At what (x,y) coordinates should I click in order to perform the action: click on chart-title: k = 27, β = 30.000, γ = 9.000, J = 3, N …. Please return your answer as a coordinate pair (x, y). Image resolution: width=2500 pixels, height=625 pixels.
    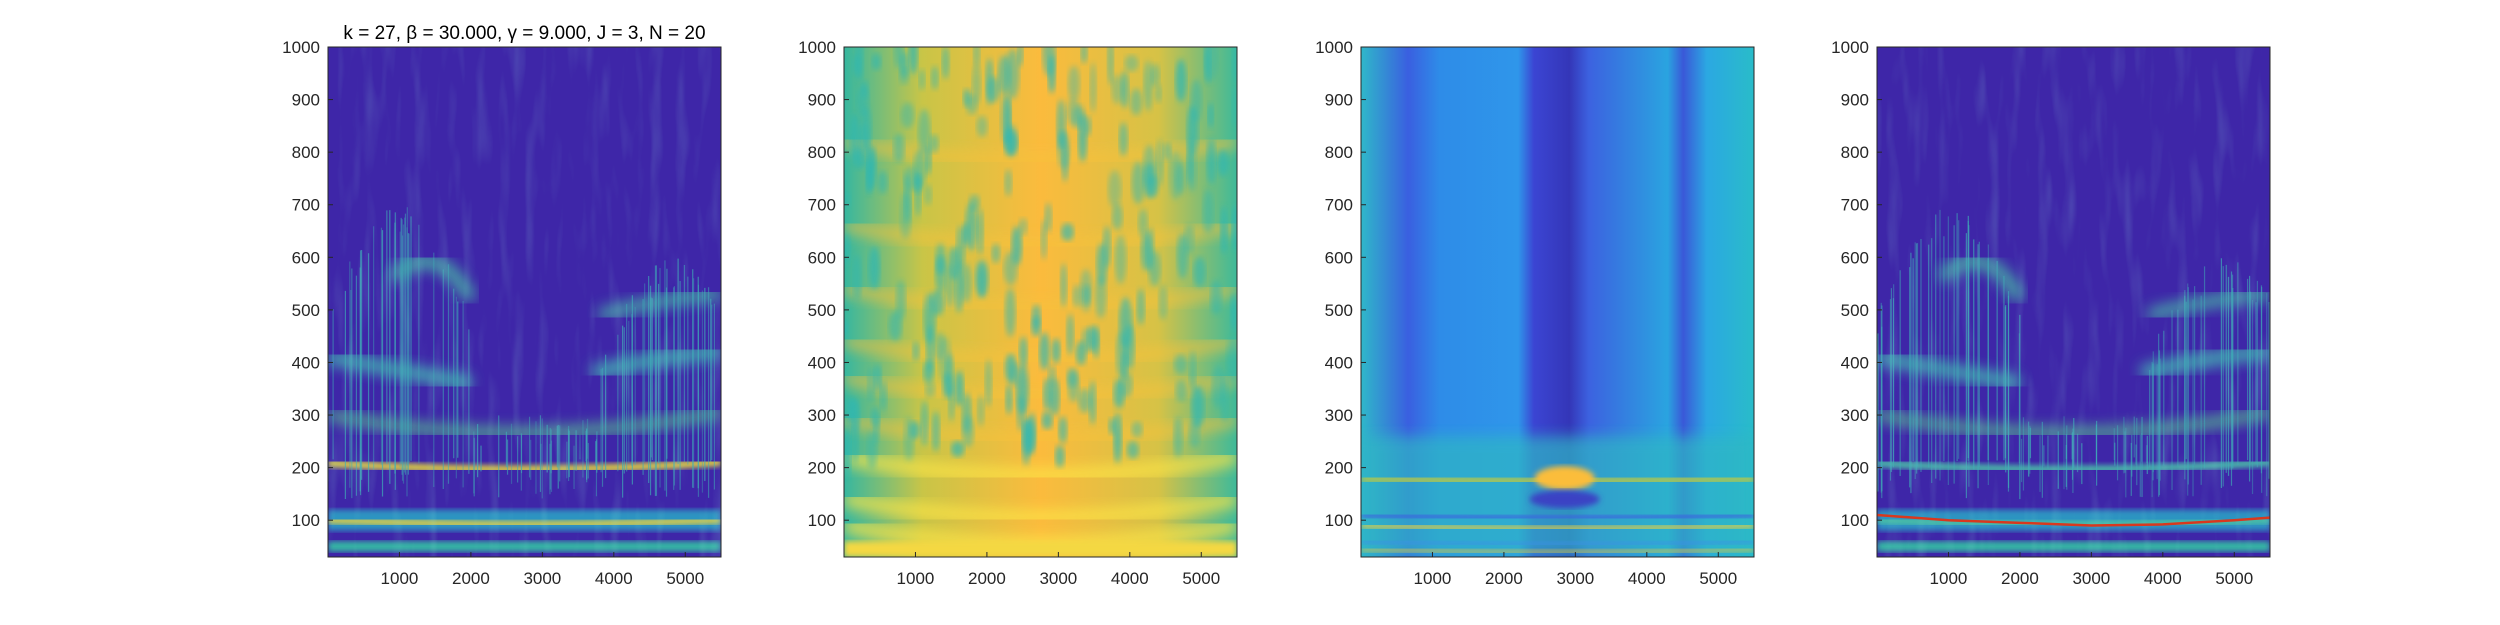
    Looking at the image, I should click on (524, 33).